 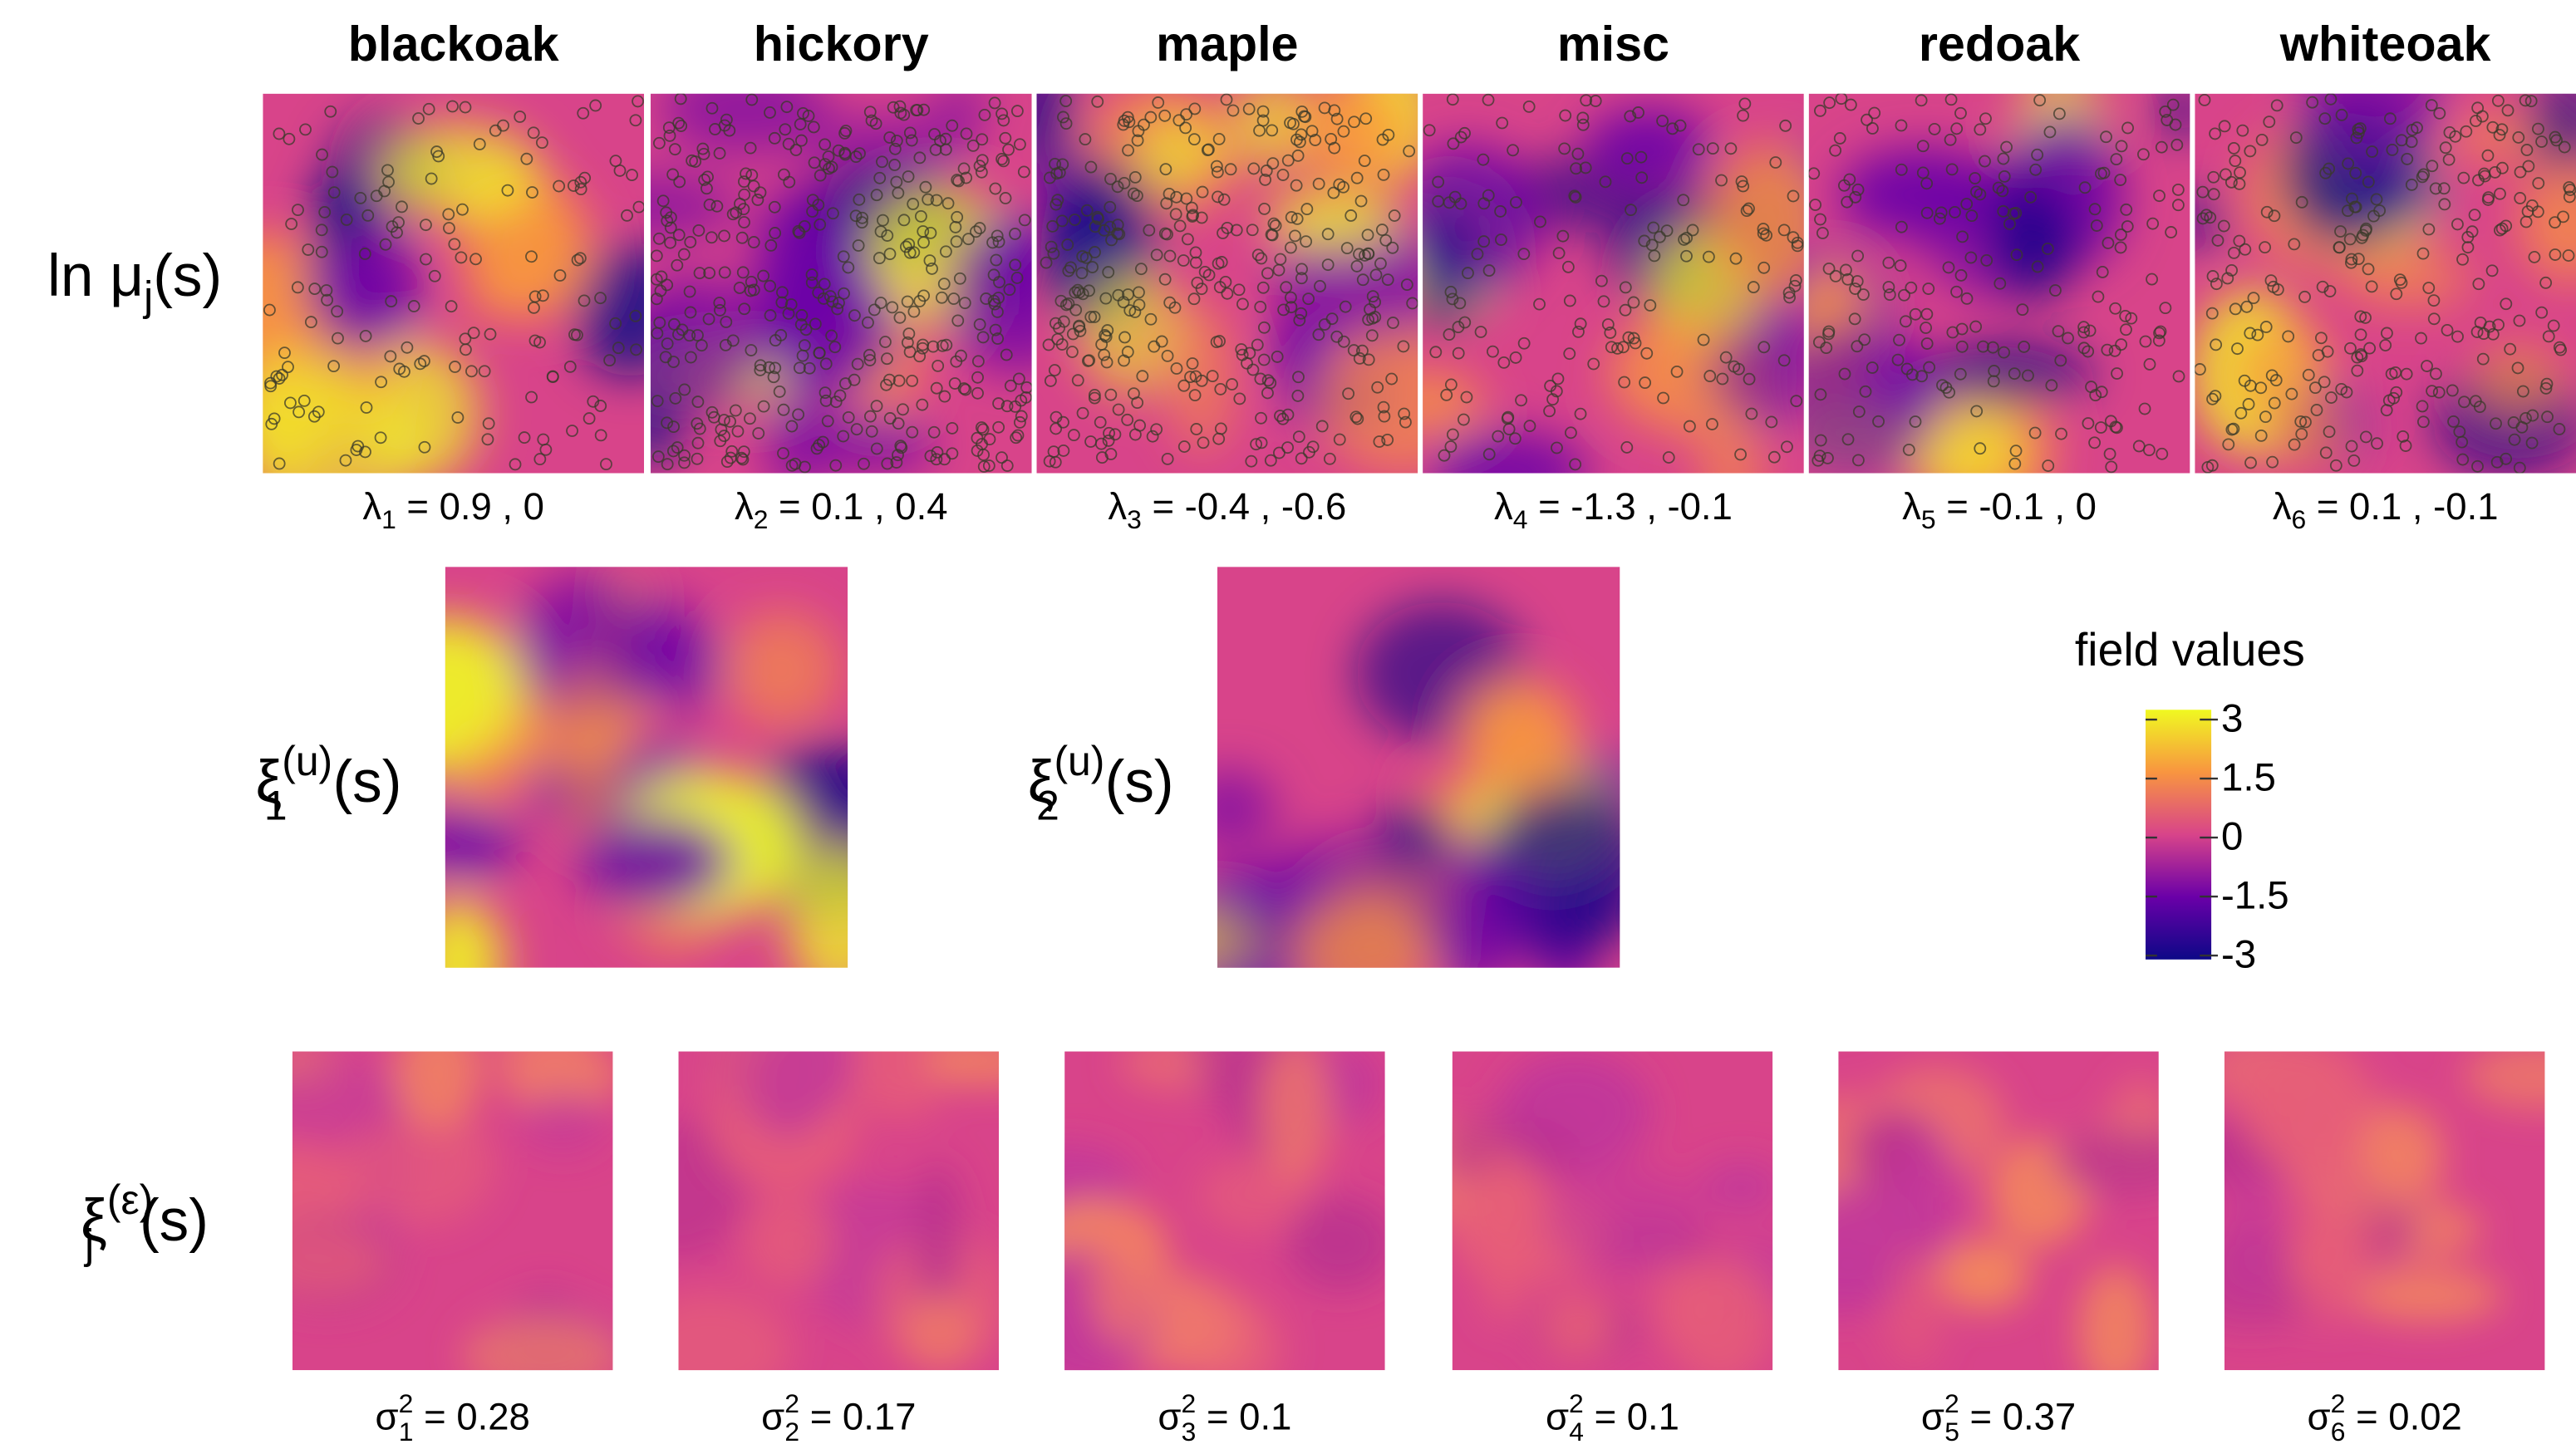 What do you see at coordinates (454, 294) in the screenshot?
I see `field-blobs` at bounding box center [454, 294].